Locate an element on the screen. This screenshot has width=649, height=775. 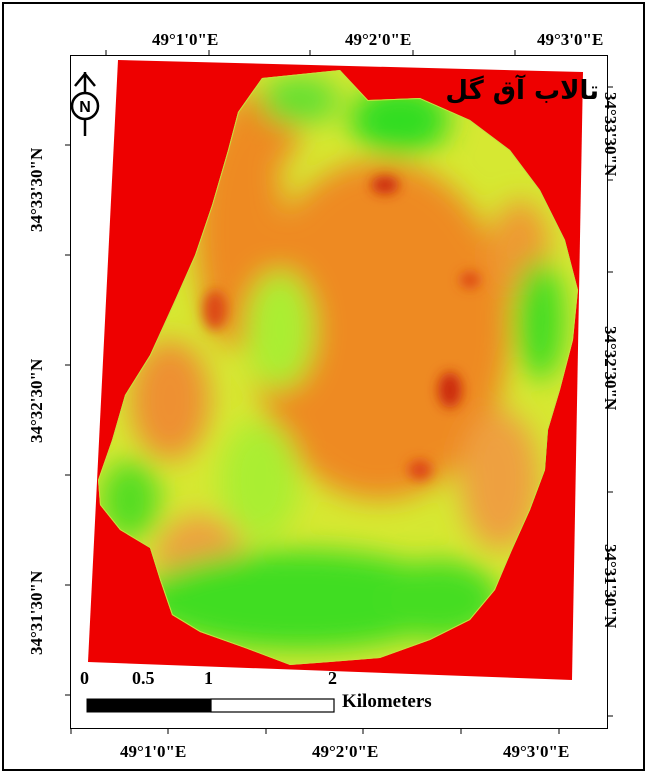
left-label-2: 34°32'30"N is located at coordinates (36, 400).